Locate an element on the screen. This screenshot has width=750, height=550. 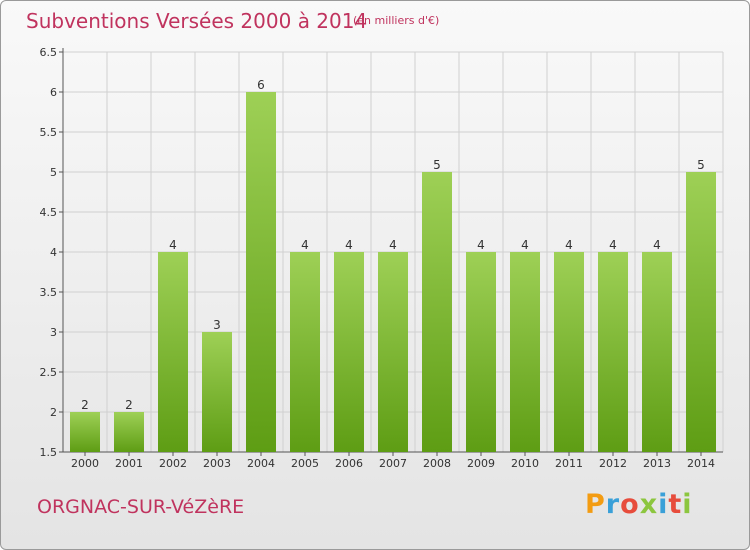
x-tick-label: 2008 is located at coordinates (437, 463).